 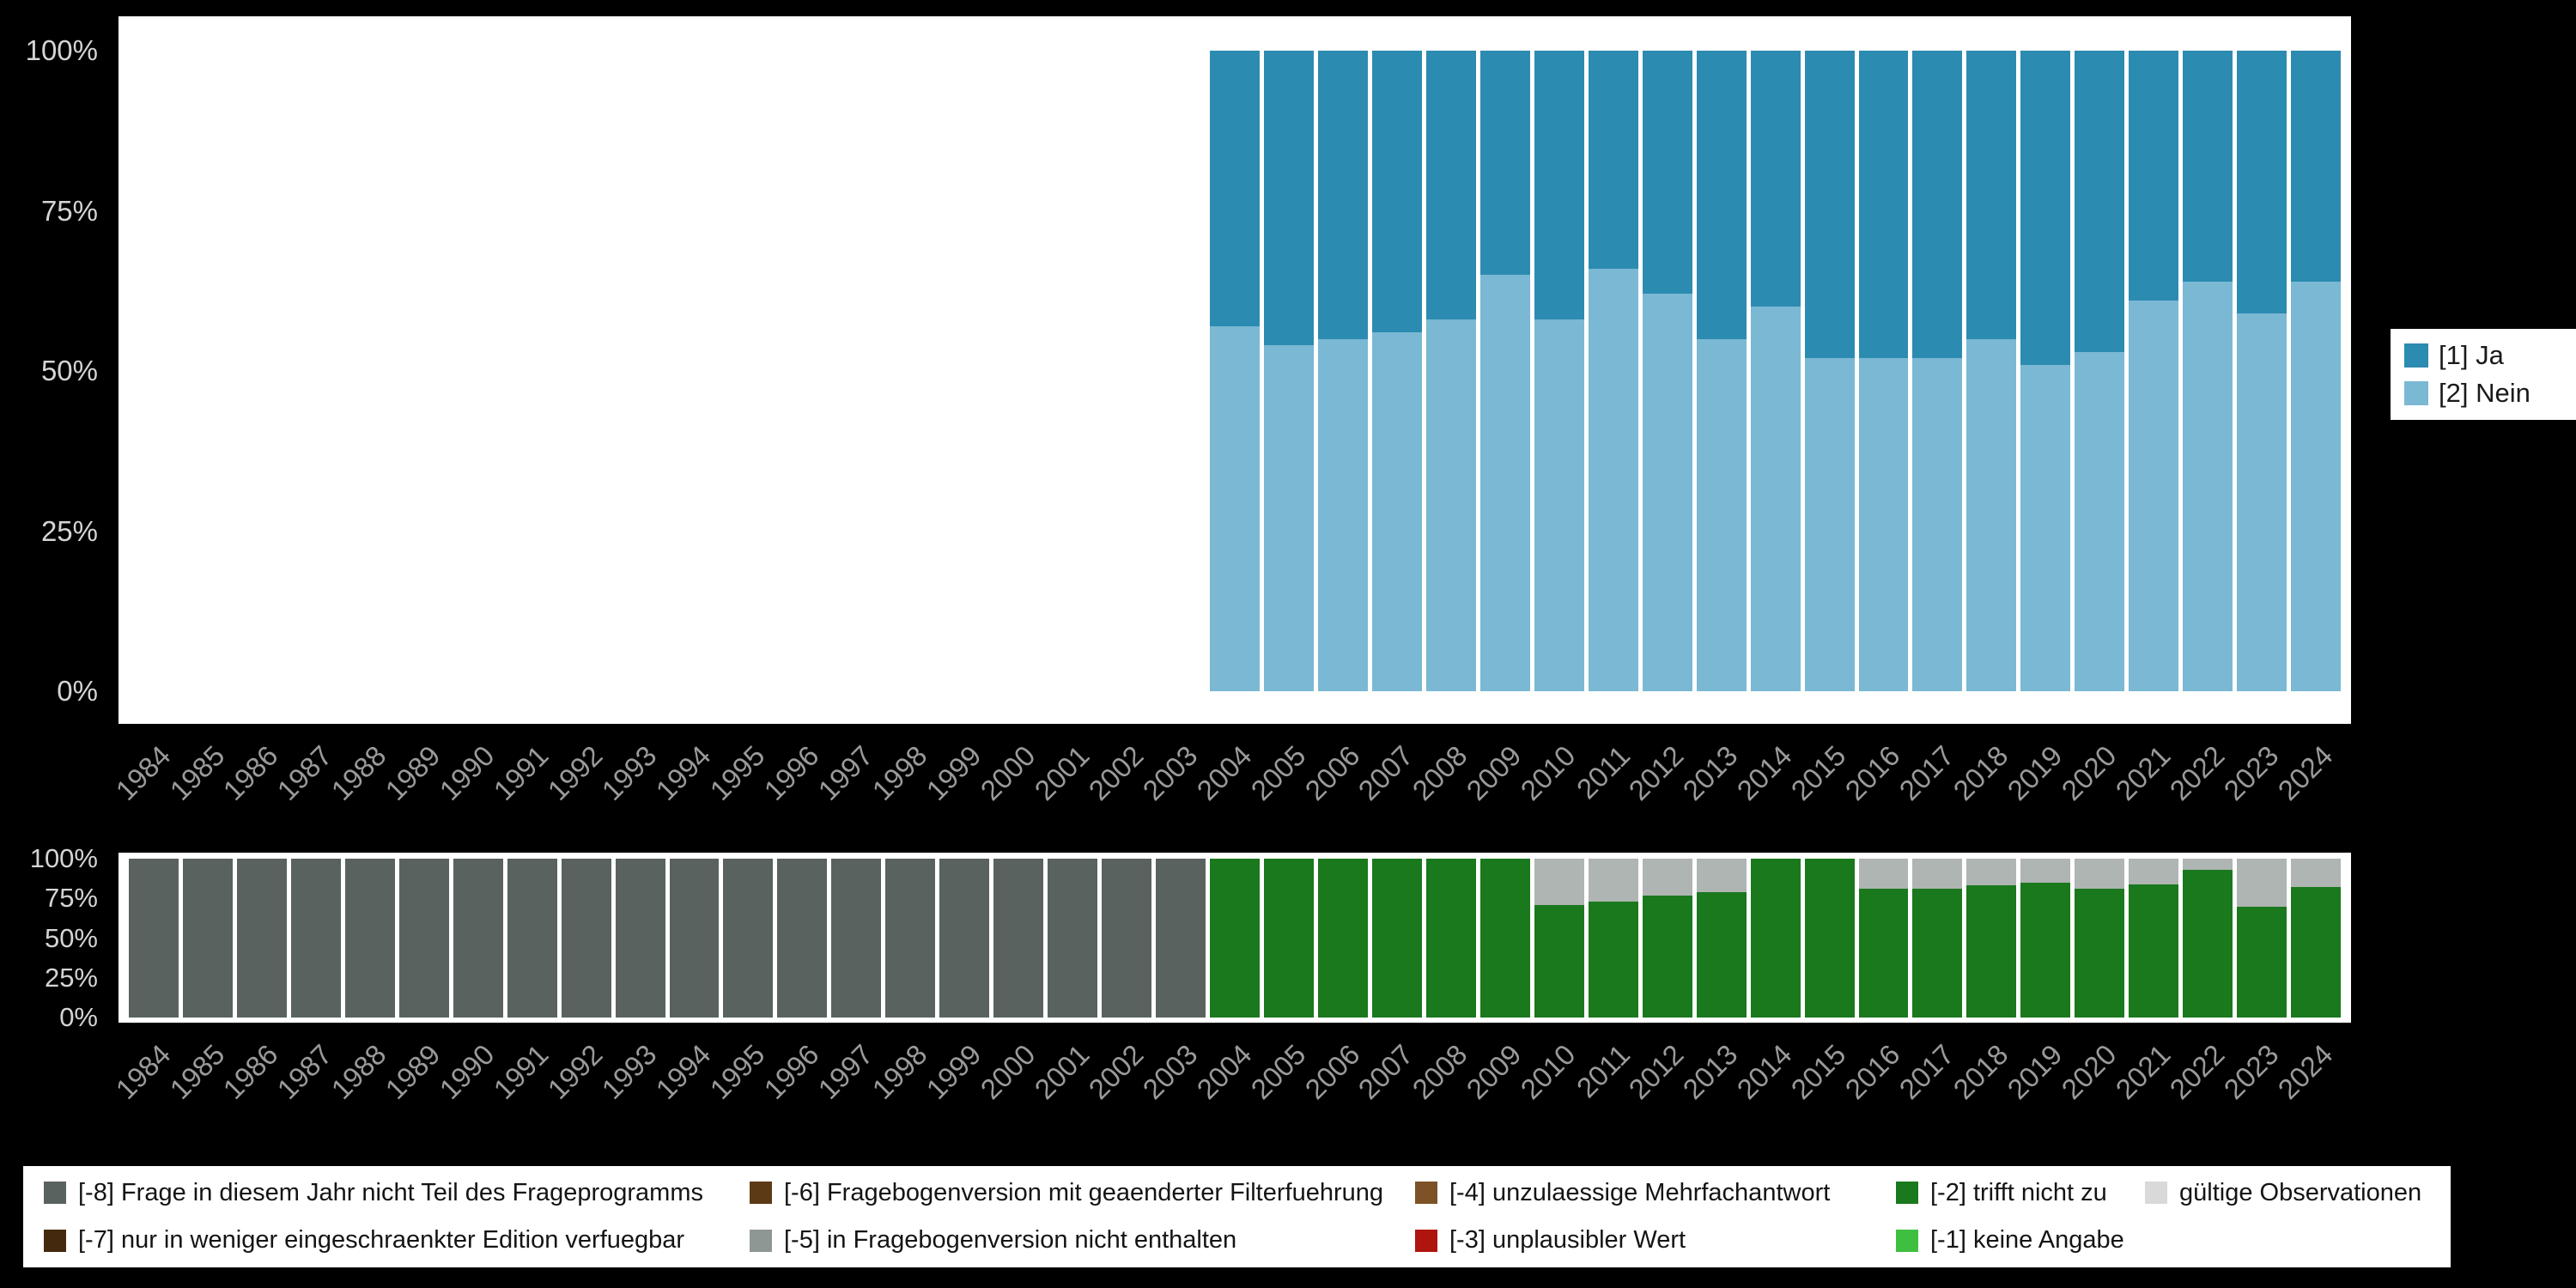 What do you see at coordinates (2100, 371) in the screenshot?
I see `bar-2020` at bounding box center [2100, 371].